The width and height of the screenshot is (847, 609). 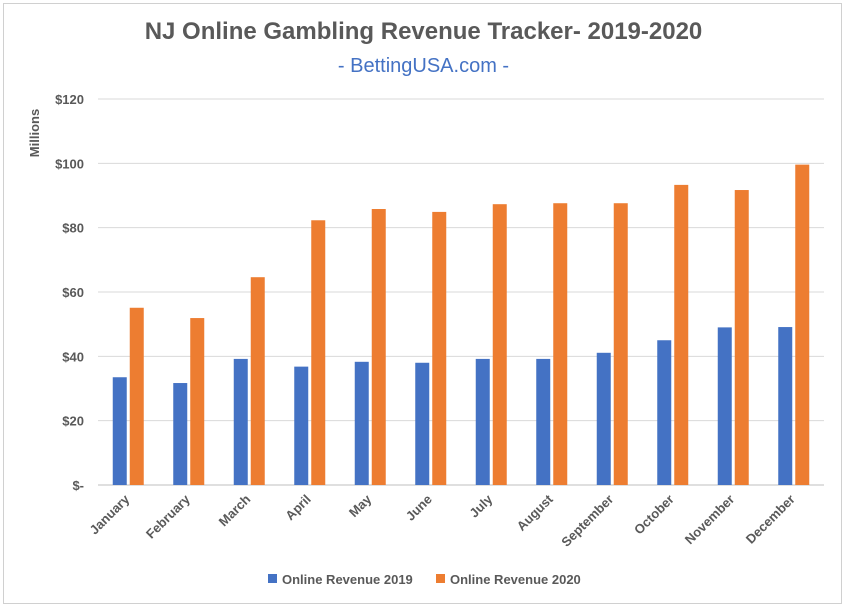 What do you see at coordinates (73, 356) in the screenshot?
I see `y-tick-label: $40` at bounding box center [73, 356].